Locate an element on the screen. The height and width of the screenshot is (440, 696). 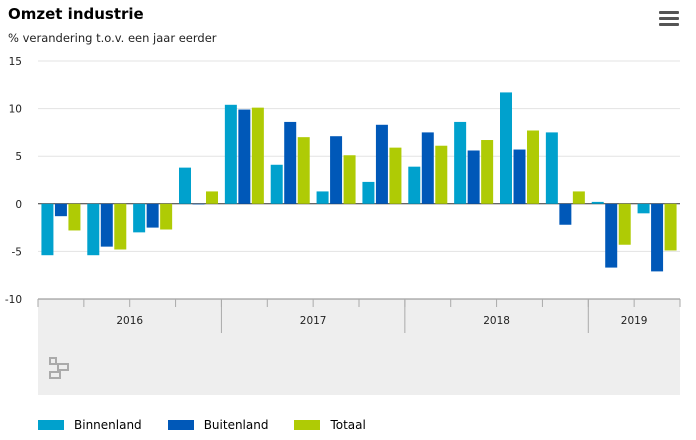
y-tick-label: -5 is located at coordinates (17, 252).